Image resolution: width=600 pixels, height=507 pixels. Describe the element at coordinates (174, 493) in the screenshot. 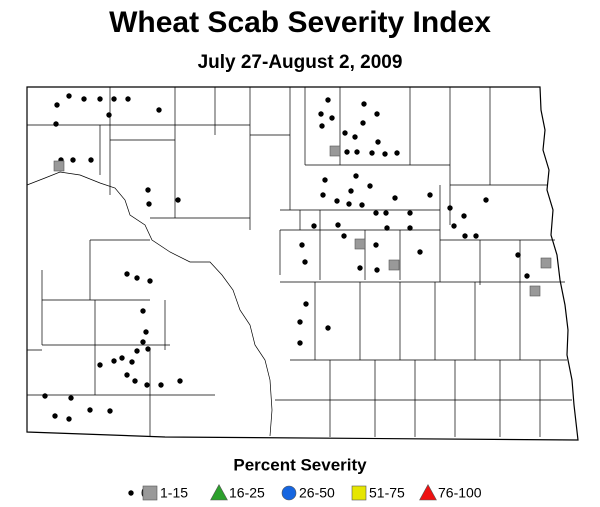

I see `legend-label: 1-15` at that location.